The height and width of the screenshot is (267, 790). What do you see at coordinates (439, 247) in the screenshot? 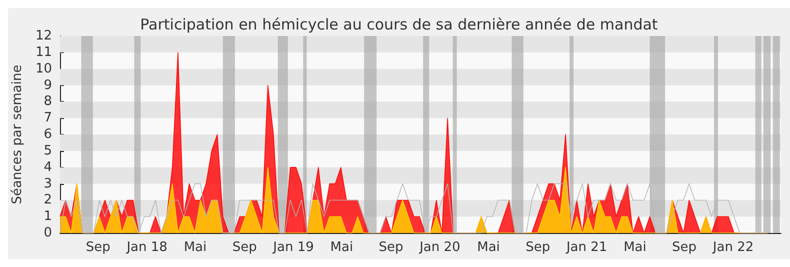
I see `x-tick-label: Jan 20` at bounding box center [439, 247].